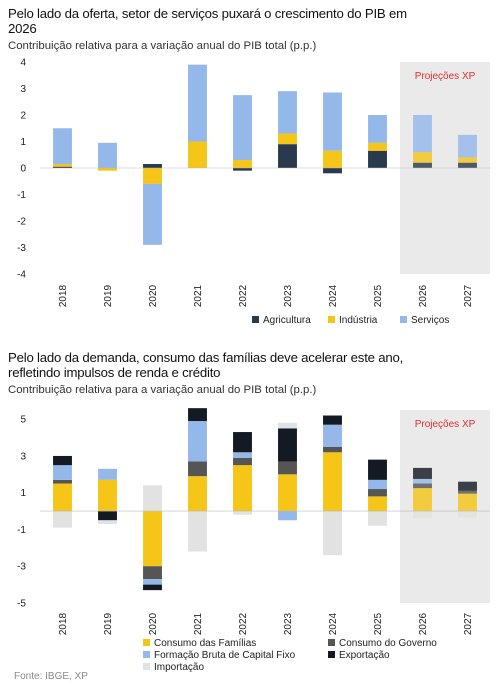  Describe the element at coordinates (242, 442) in the screenshot. I see `chart2-bar-2022-exportacao` at that location.